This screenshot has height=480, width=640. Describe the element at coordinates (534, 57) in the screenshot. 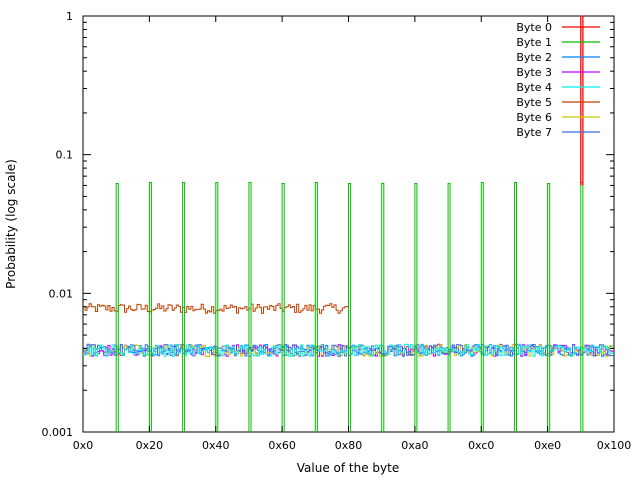

I see `legend-label: Byte 2` at that location.